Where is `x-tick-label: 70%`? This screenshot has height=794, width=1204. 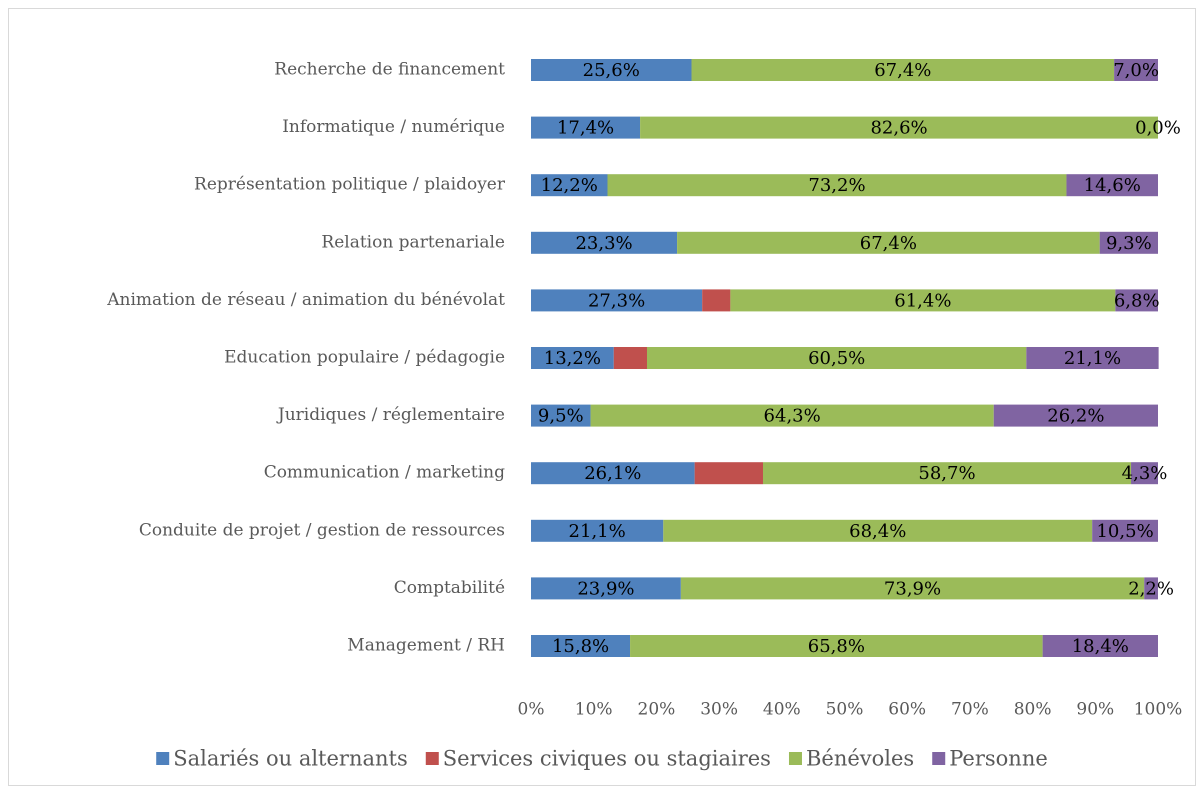
x-tick-label: 70% is located at coordinates (970, 710).